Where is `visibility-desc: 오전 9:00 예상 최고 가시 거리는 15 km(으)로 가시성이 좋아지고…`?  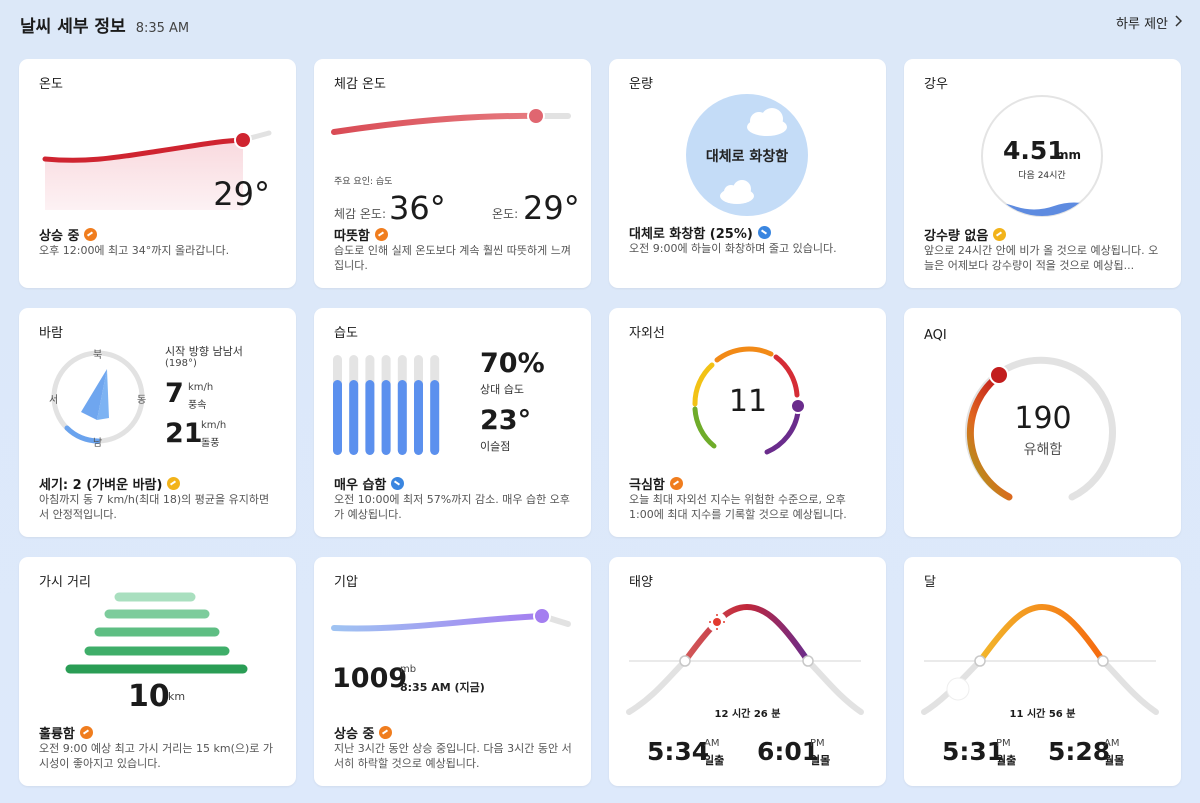
visibility-desc: 오전 9:00 예상 최고 가시 거리는 15 km(으)로 가시성이 좋아지고… is located at coordinates (156, 756).